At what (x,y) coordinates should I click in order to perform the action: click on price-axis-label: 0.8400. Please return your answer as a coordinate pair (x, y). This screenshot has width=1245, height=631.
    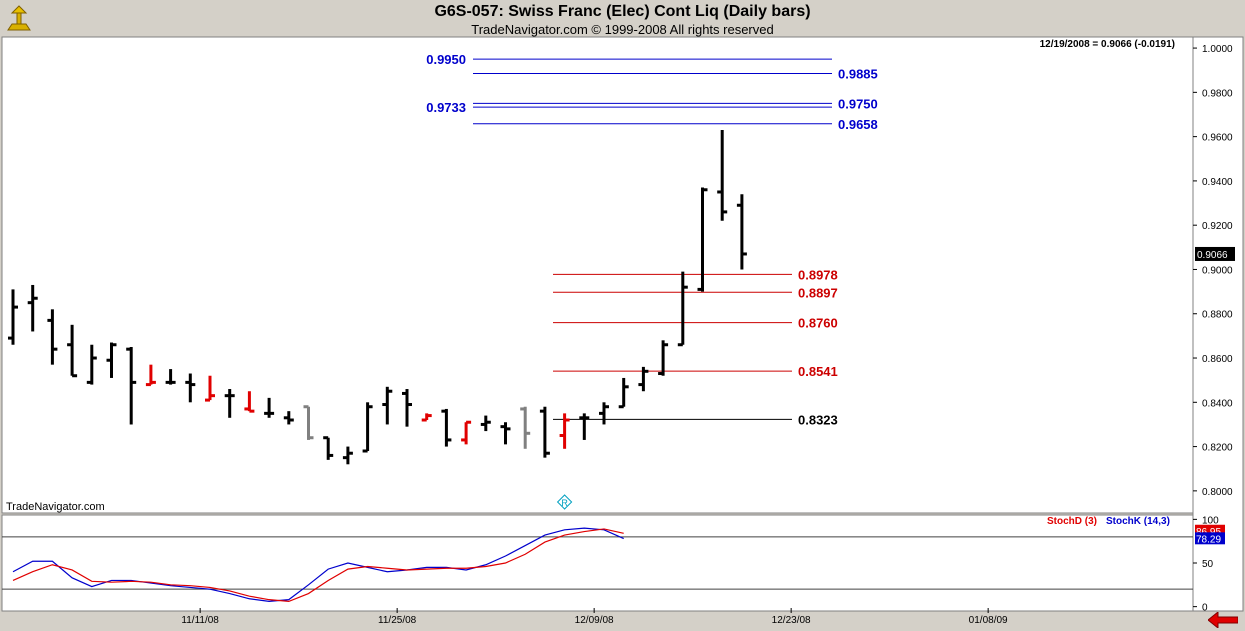
    Looking at the image, I should click on (1217, 403).